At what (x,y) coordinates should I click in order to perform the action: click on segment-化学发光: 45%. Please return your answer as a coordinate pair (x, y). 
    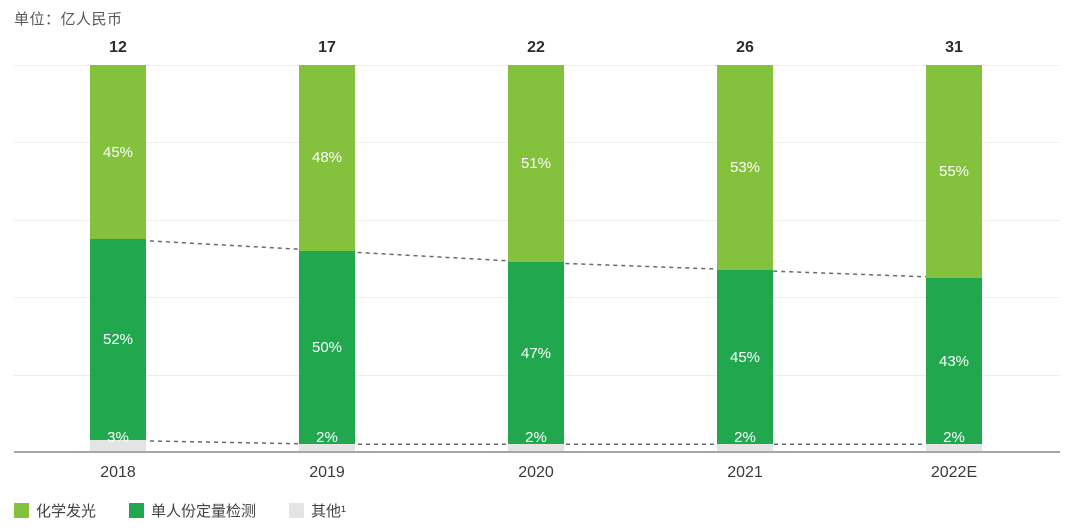
    Looking at the image, I should click on (118, 152).